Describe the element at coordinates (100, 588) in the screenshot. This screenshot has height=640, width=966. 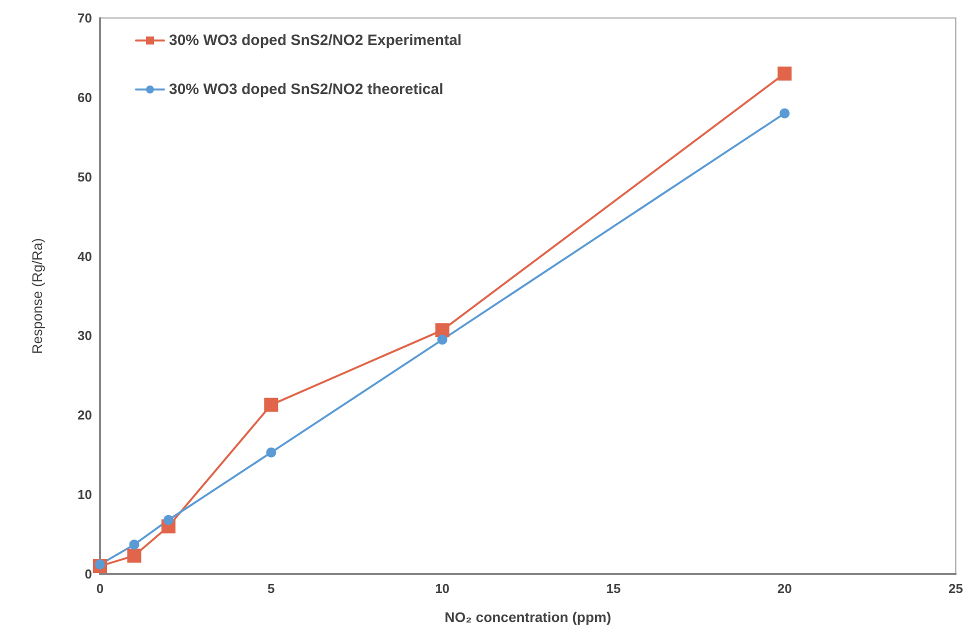
I see `x-tick-label: 0` at that location.